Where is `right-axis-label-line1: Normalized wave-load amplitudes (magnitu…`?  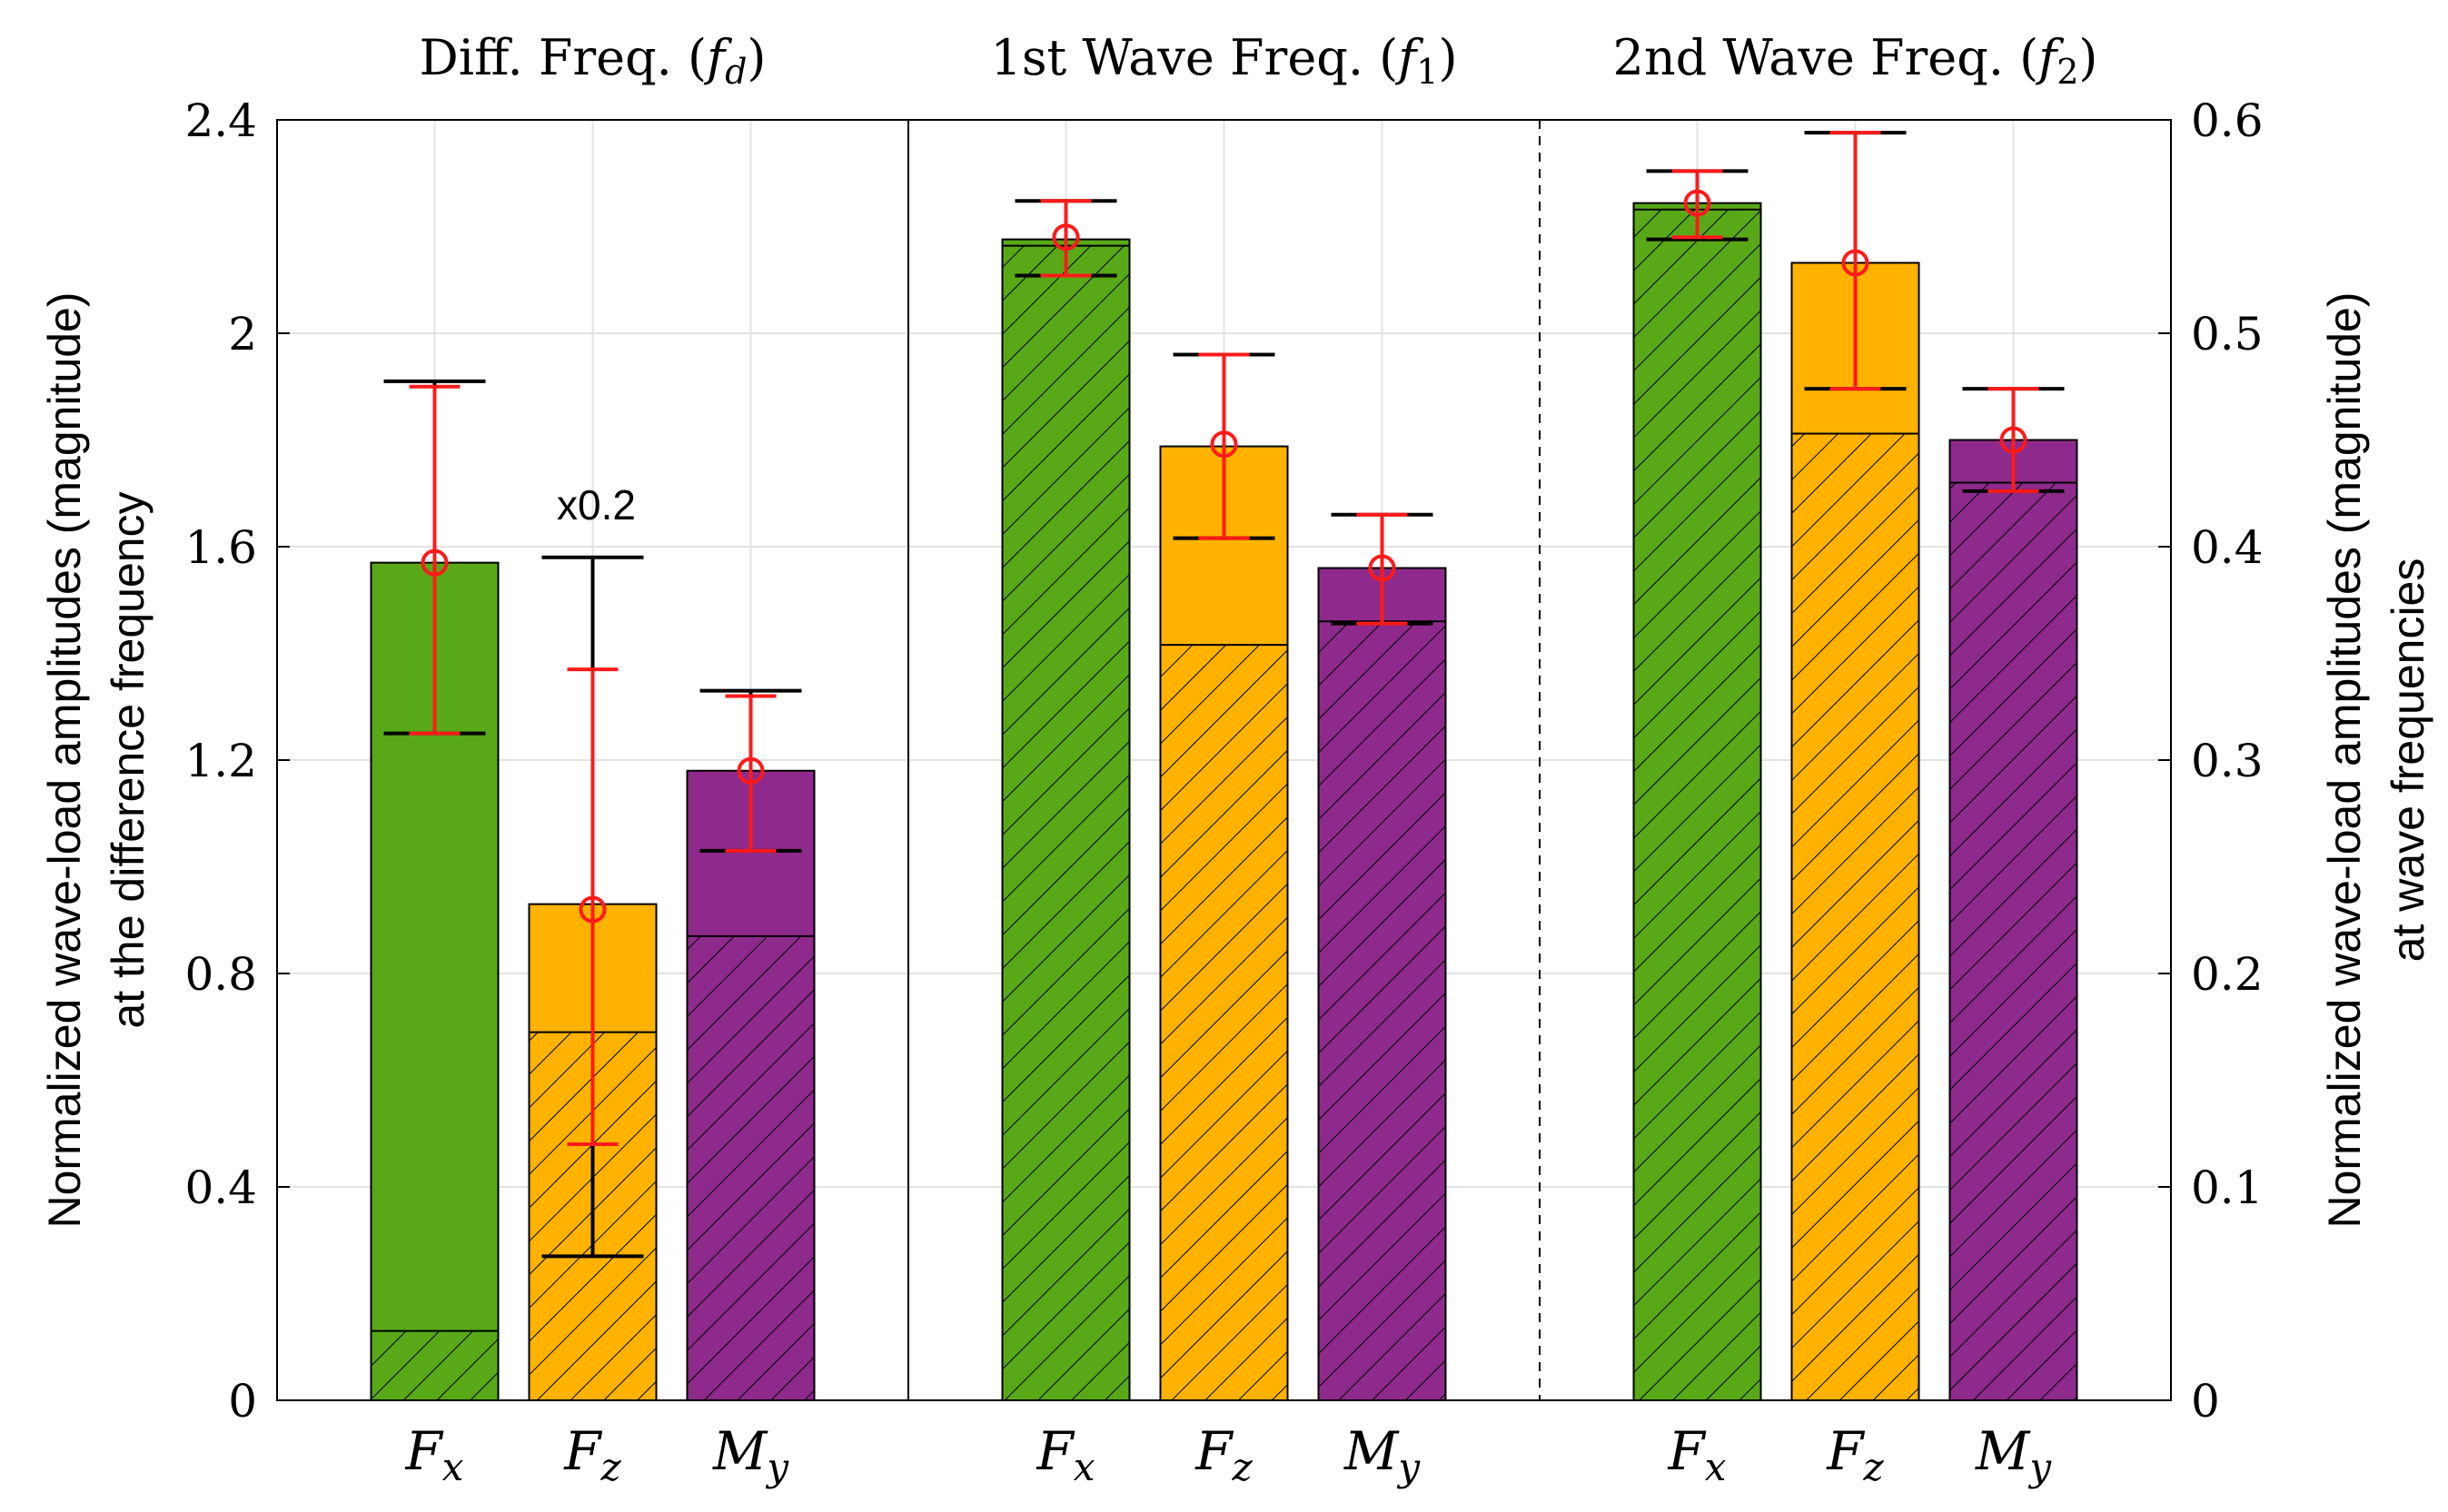 right-axis-label-line1: Normalized wave-load amplitudes (magnitu… is located at coordinates (2345, 760).